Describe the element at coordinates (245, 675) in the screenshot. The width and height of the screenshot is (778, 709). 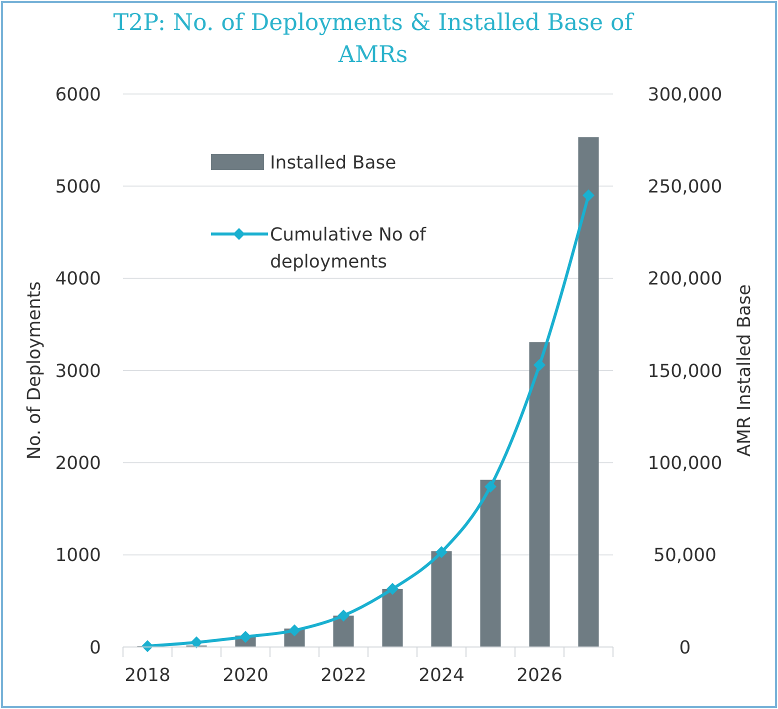
I see `x-tick-label: 2020` at that location.